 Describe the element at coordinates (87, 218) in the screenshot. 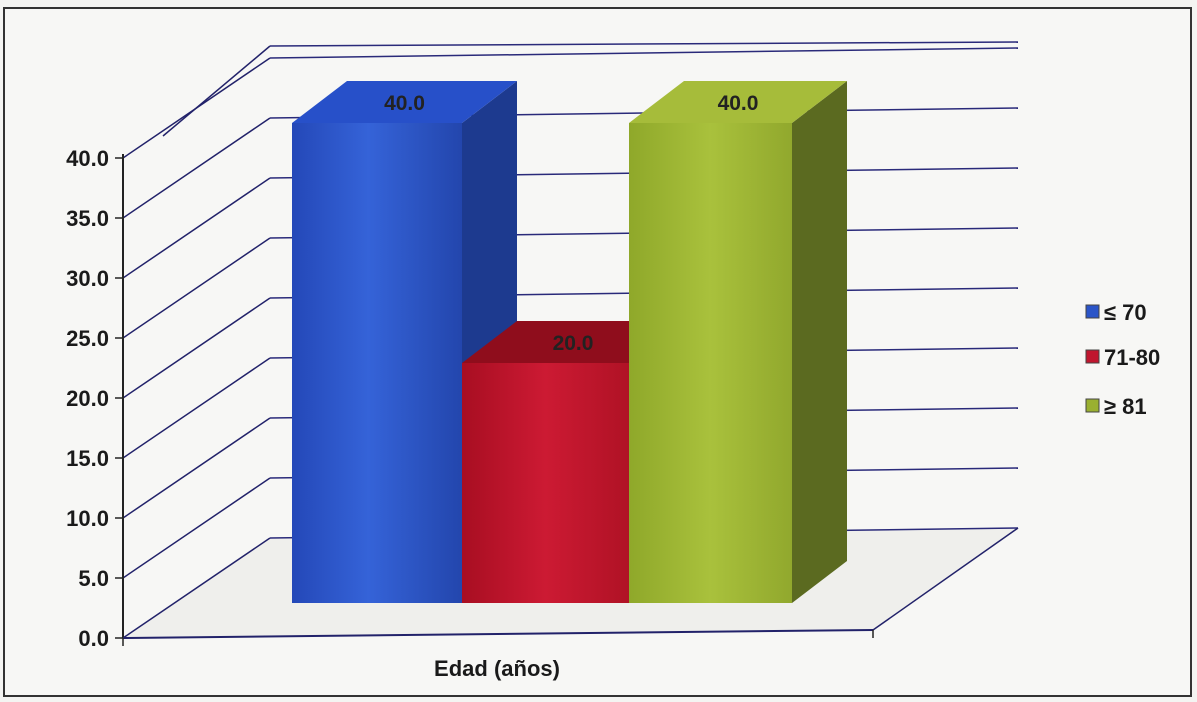

I see `y-tick-label: 35.0` at that location.